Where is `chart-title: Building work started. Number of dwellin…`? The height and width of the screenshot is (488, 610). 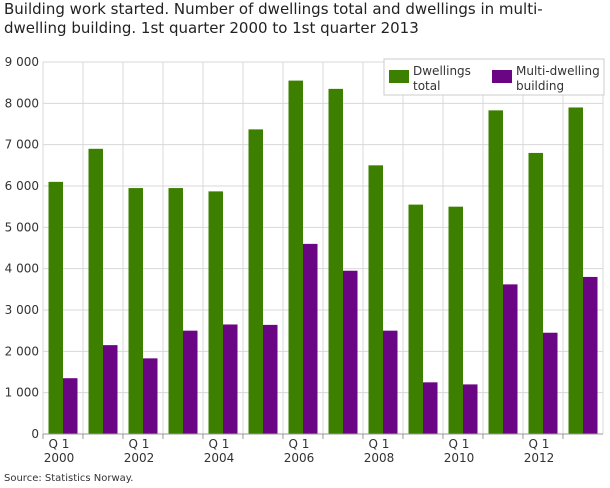
chart-title: Building work started. Number of dwellin… is located at coordinates (273, 18).